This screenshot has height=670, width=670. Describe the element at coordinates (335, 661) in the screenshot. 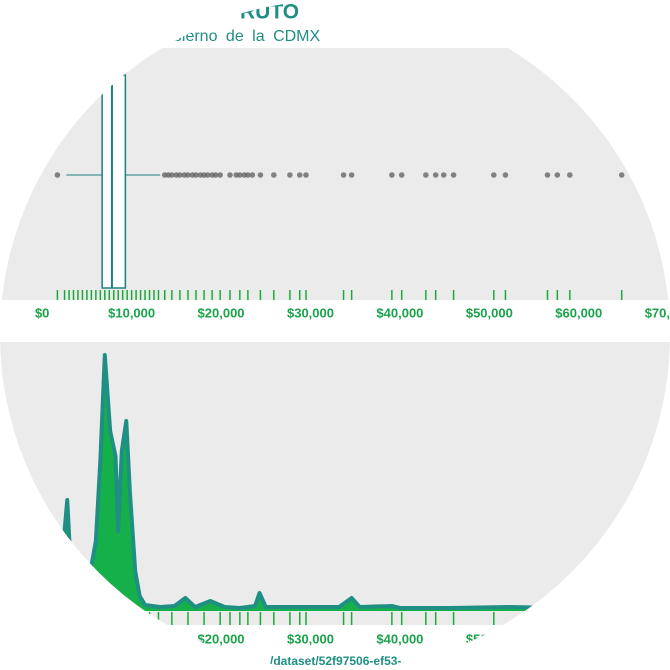

I see `source: /dataset/52f97506-ef53-` at that location.